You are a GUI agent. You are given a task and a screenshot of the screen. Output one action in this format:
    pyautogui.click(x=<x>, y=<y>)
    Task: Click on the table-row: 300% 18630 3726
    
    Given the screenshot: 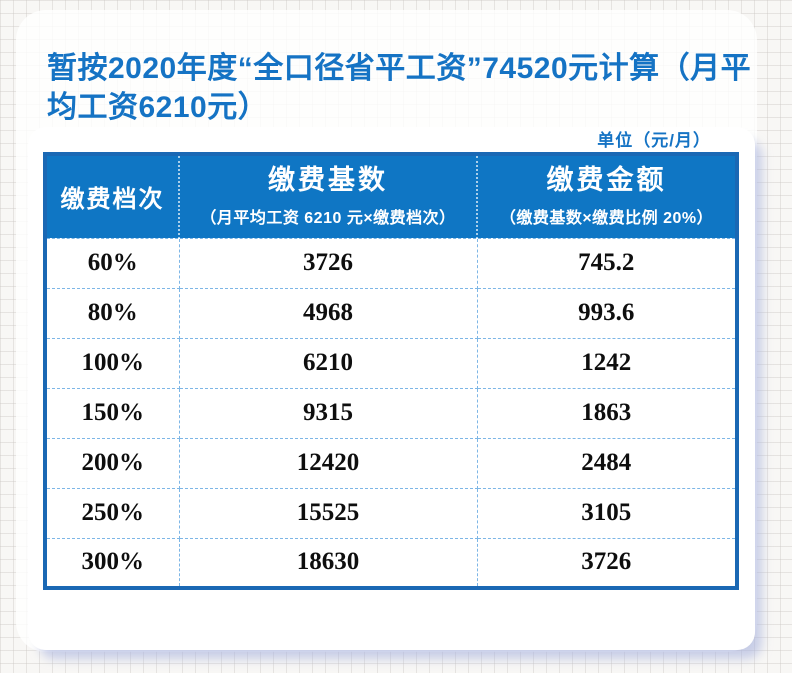 What is the action you would take?
    pyautogui.click(x=391, y=563)
    